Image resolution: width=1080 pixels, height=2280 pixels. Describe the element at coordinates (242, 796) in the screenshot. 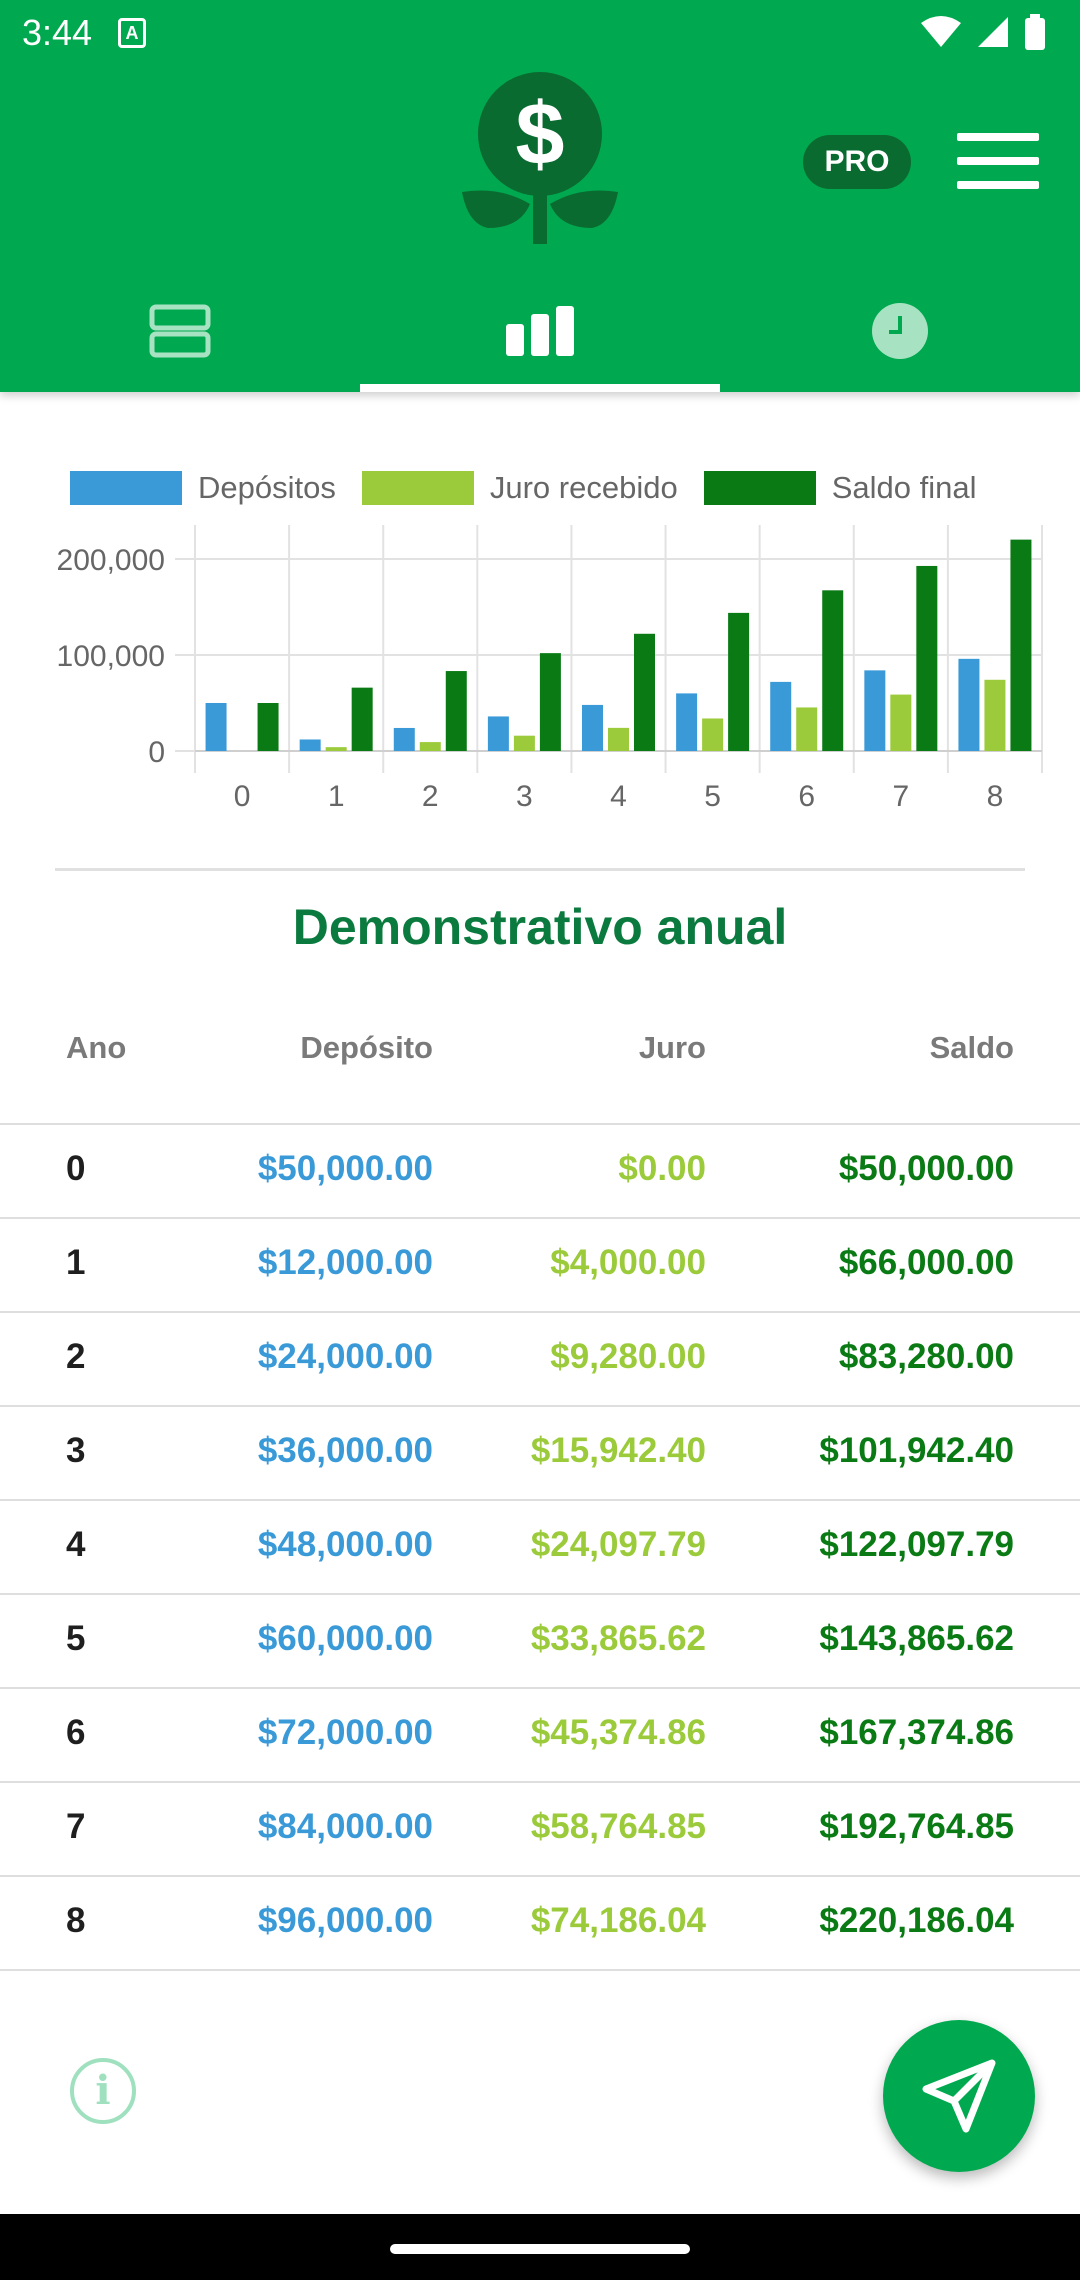

I see `x-tick-label: 0` at that location.